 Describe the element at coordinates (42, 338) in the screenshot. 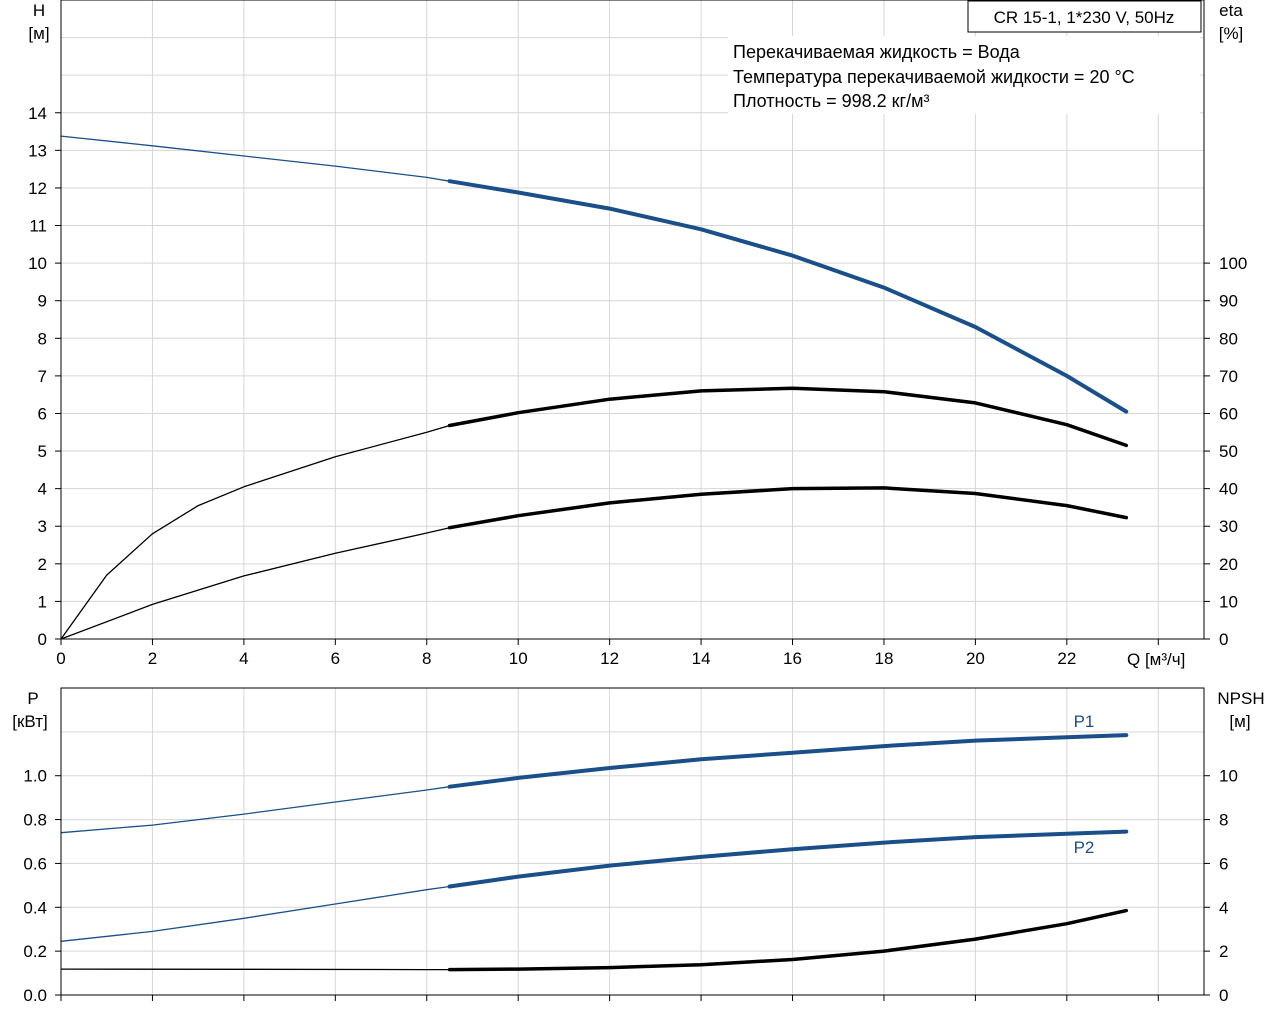

I see `top-y-left-tick-label: 8` at that location.